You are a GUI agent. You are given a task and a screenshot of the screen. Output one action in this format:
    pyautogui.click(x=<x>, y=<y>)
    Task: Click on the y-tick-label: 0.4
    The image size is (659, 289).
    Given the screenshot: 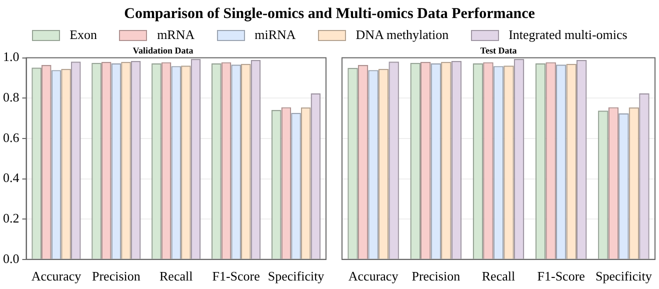 What is the action you would take?
    pyautogui.click(x=11, y=178)
    